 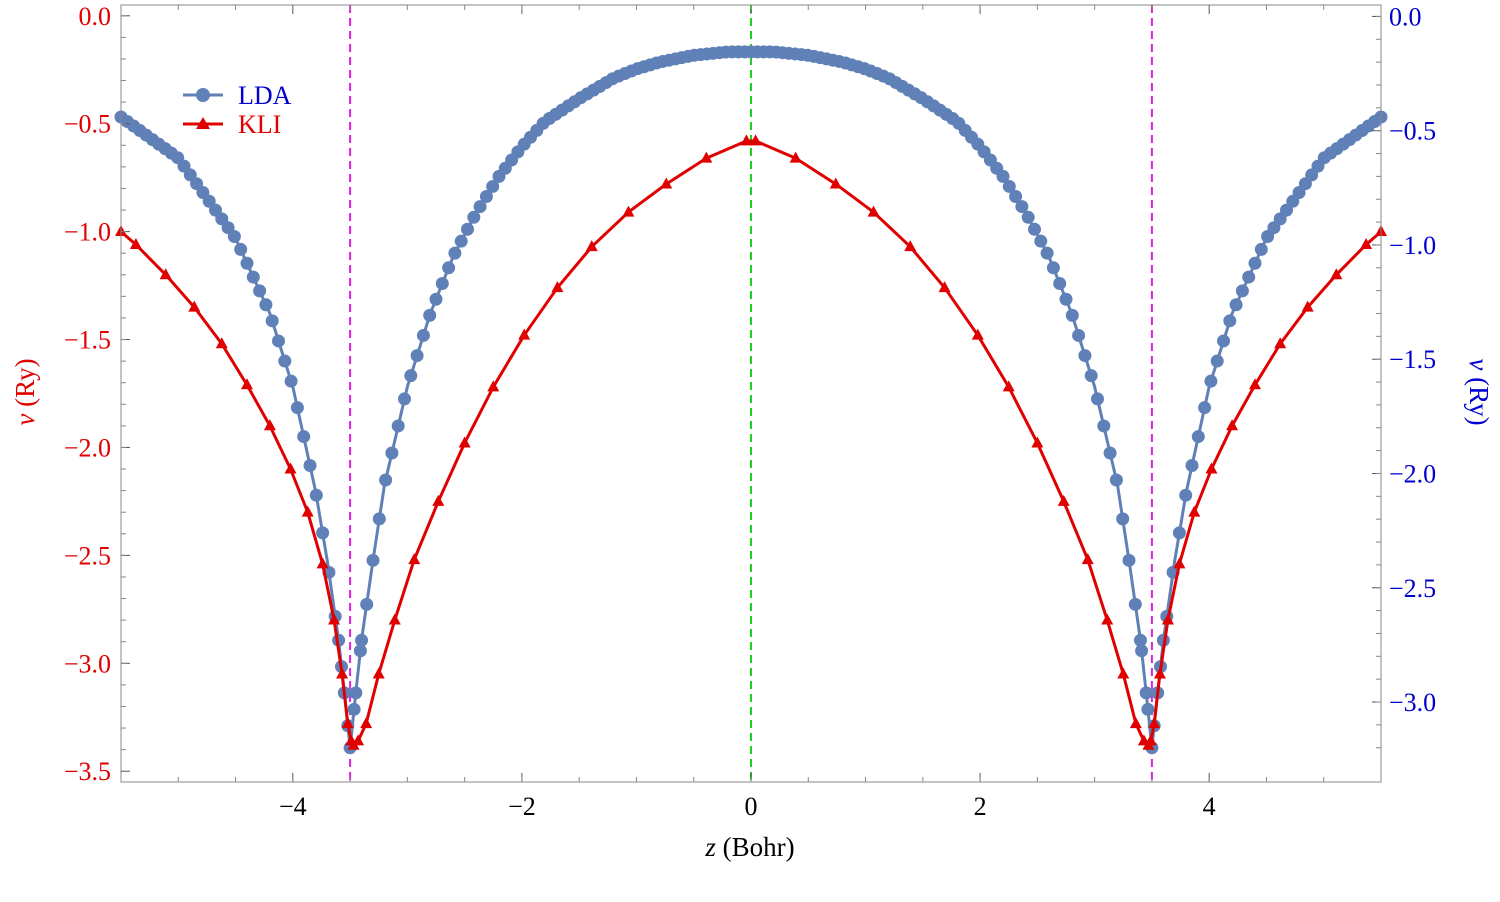 I want to click on y-axis-left-title: v (Ry), so click(x=25, y=391).